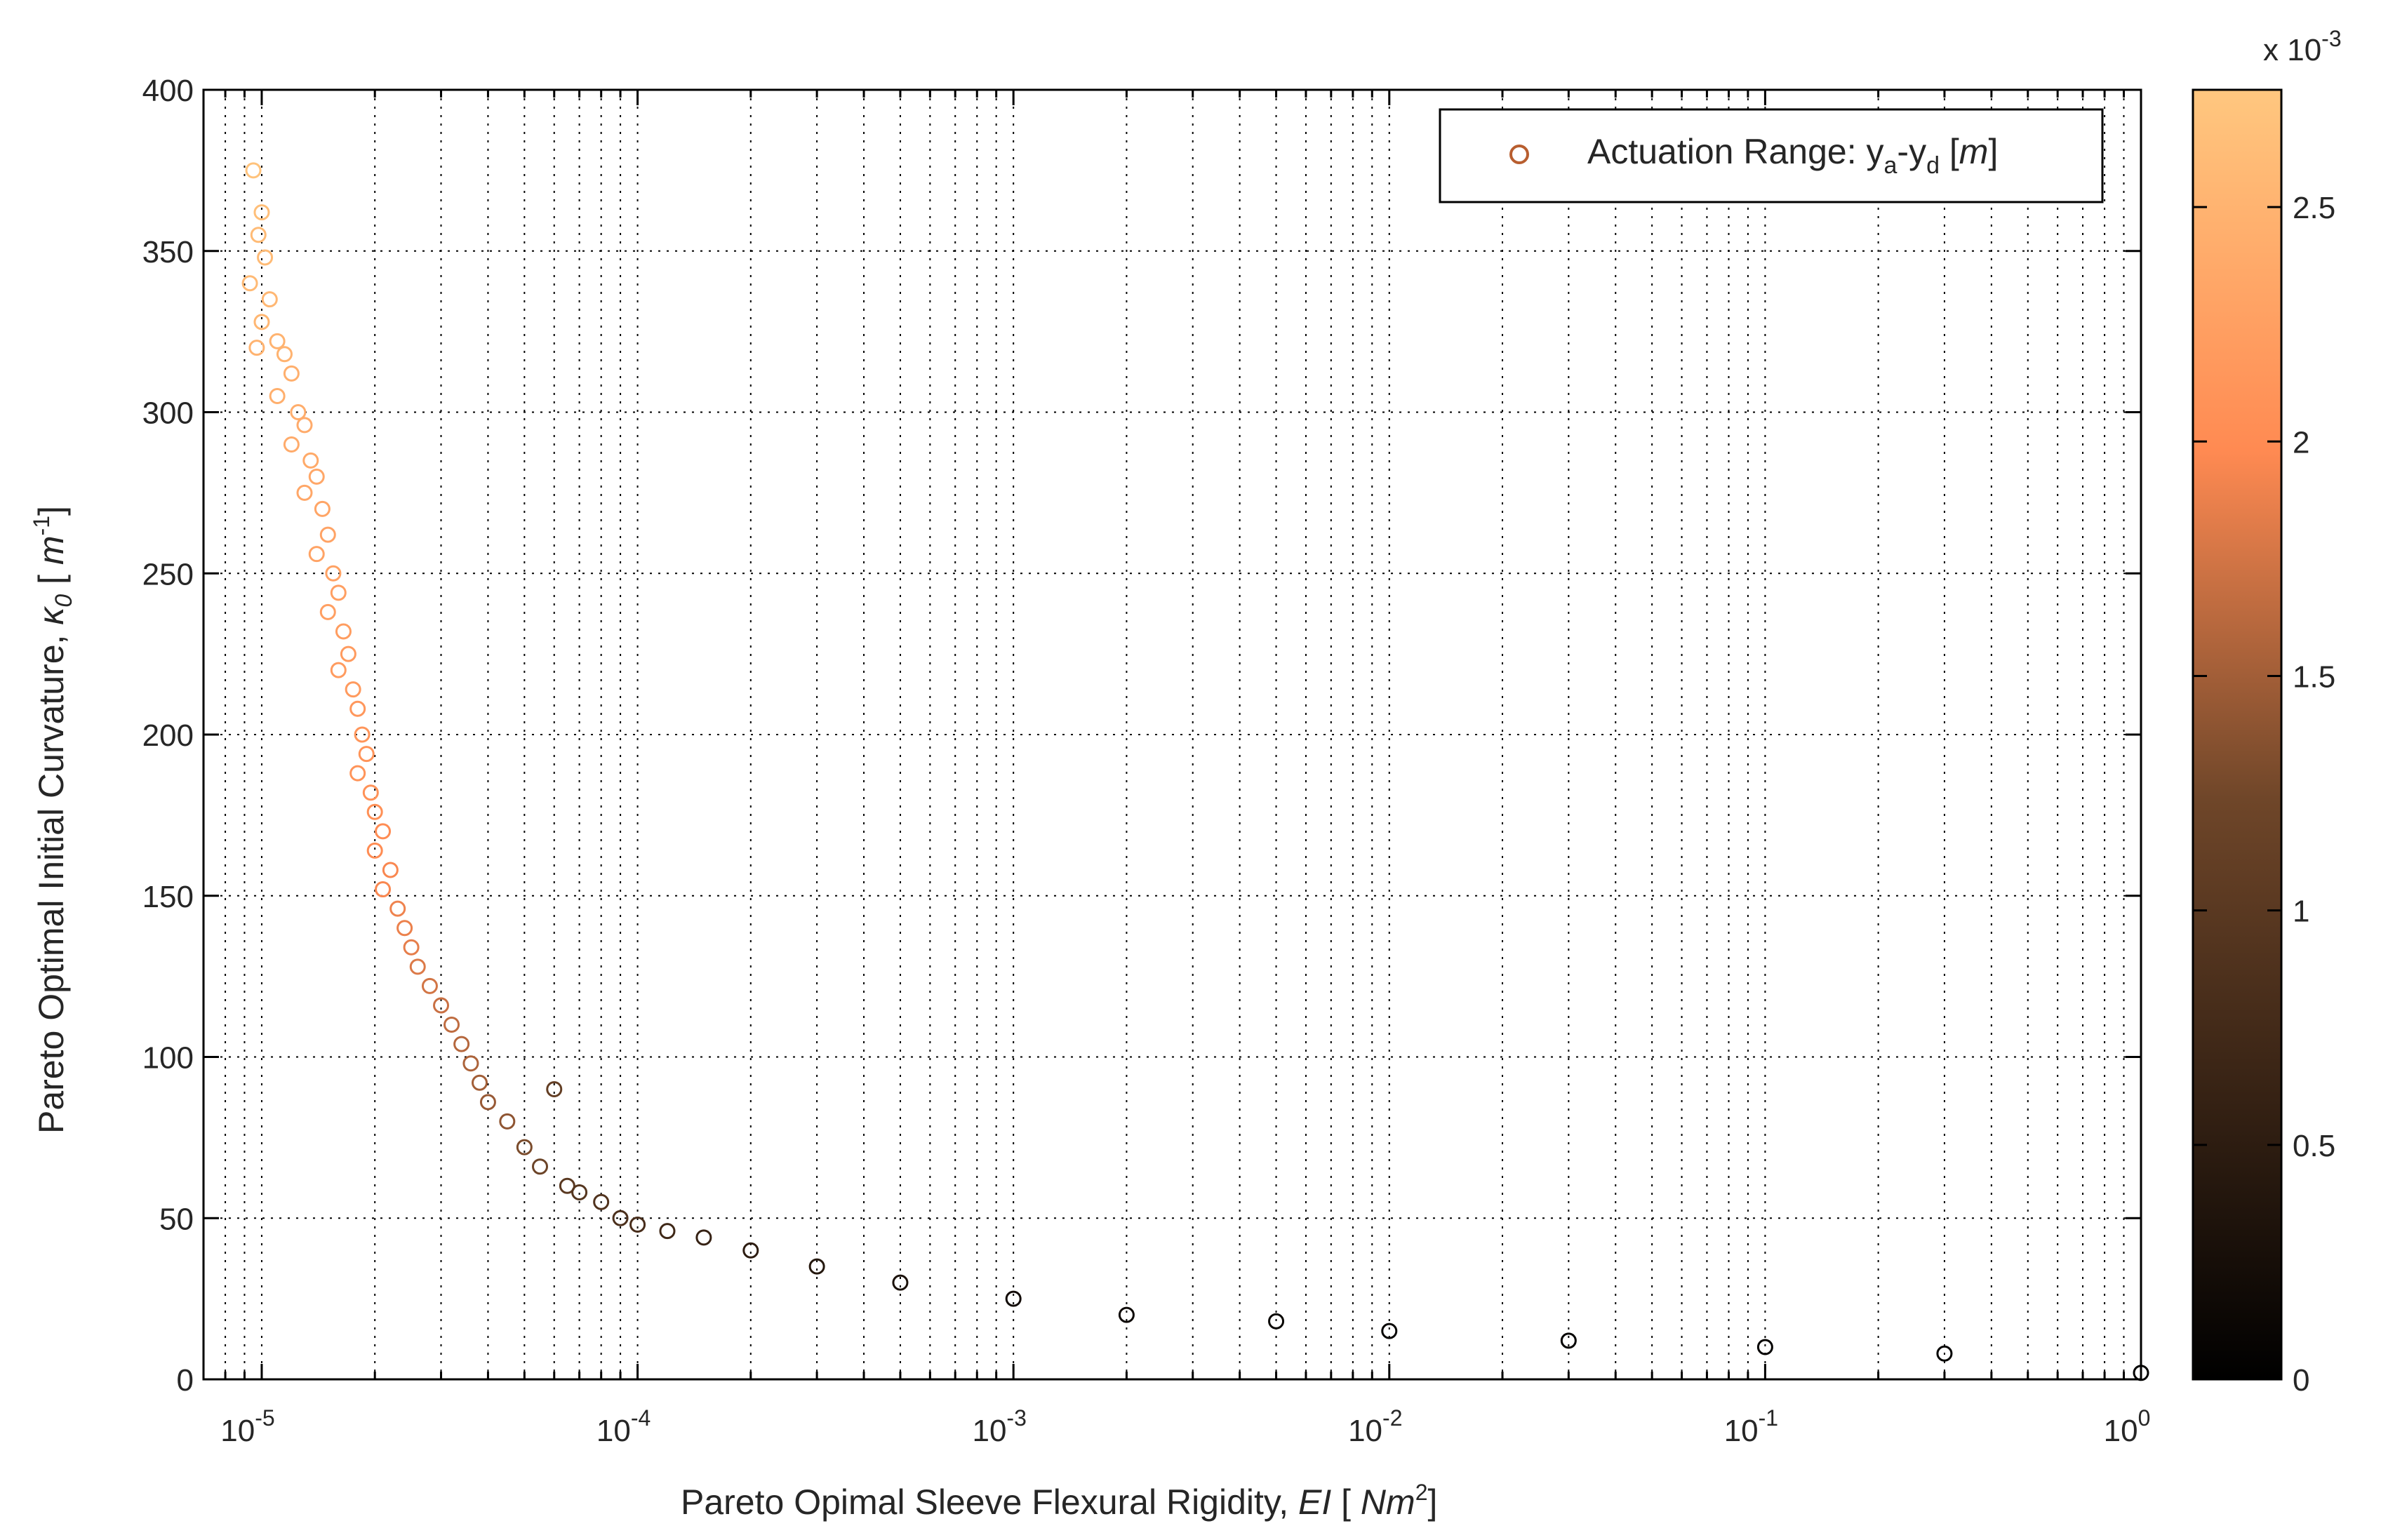 The image size is (2381, 1540). I want to click on colorbar-tick-label: 2, so click(2301, 442).